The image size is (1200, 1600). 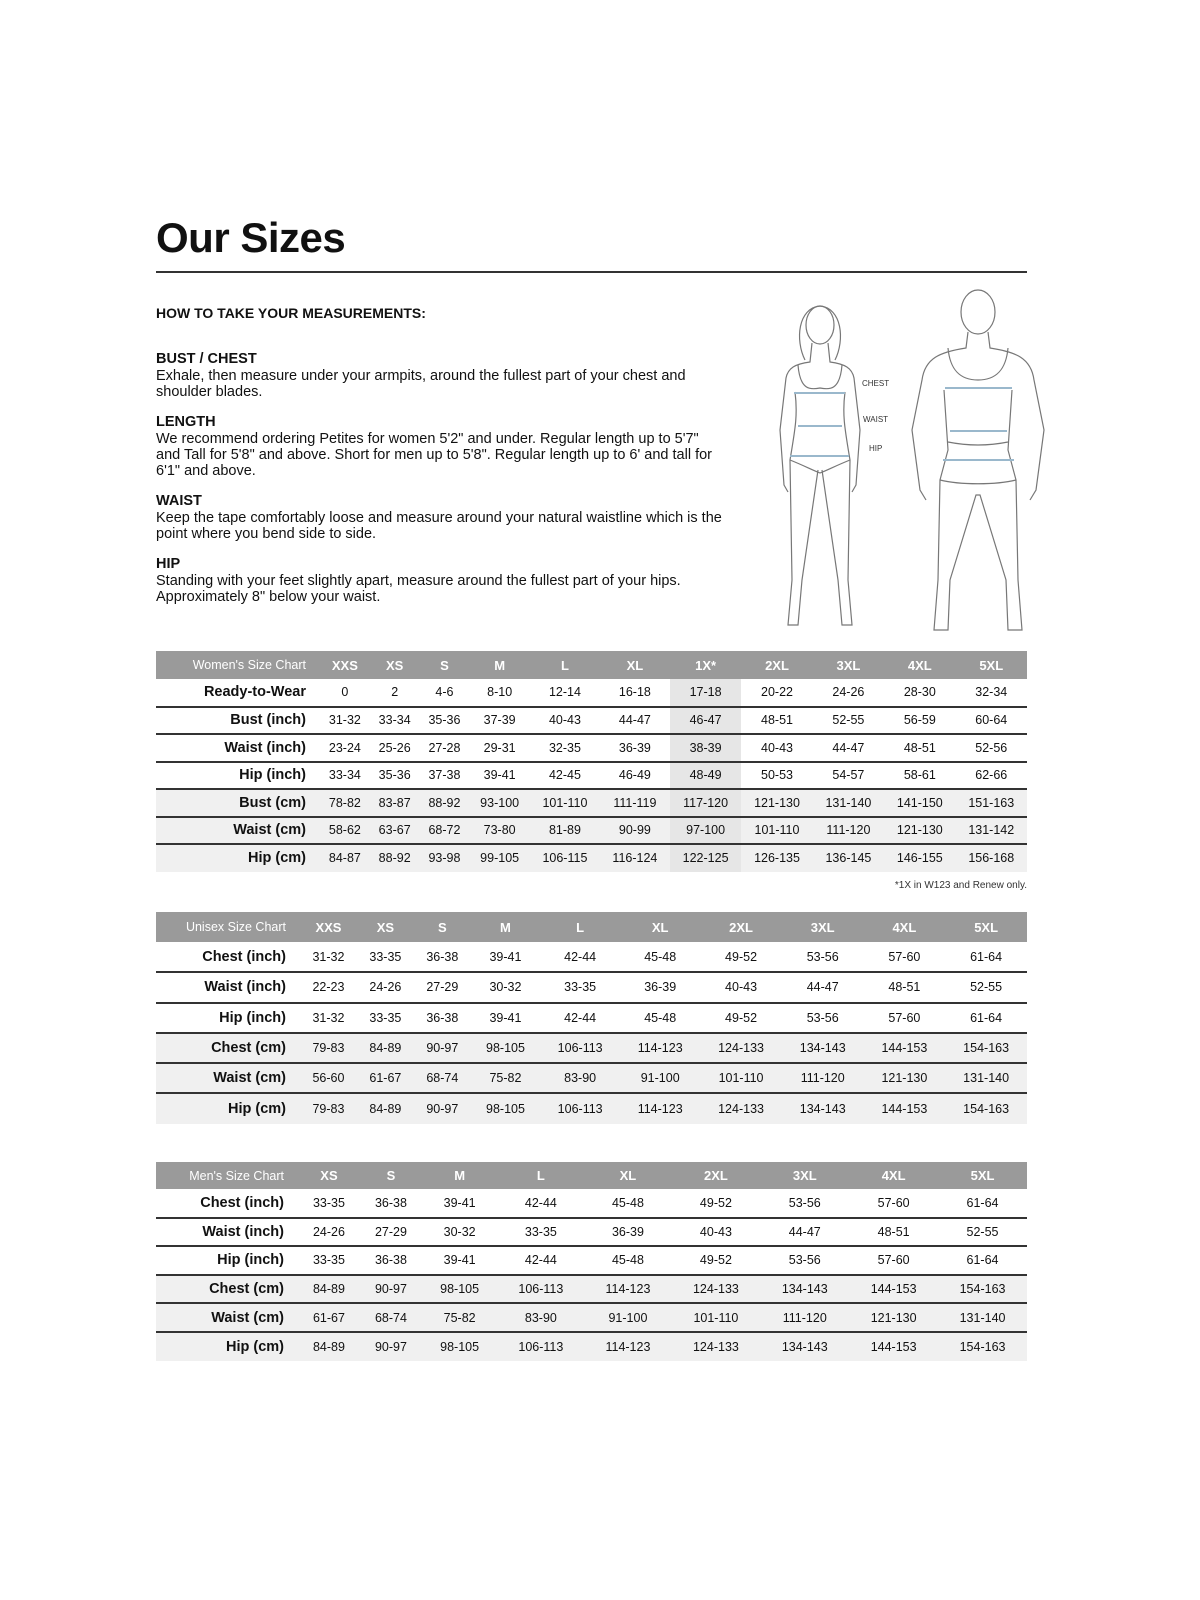 What do you see at coordinates (328, 958) in the screenshot?
I see `size-cell: 31-32` at bounding box center [328, 958].